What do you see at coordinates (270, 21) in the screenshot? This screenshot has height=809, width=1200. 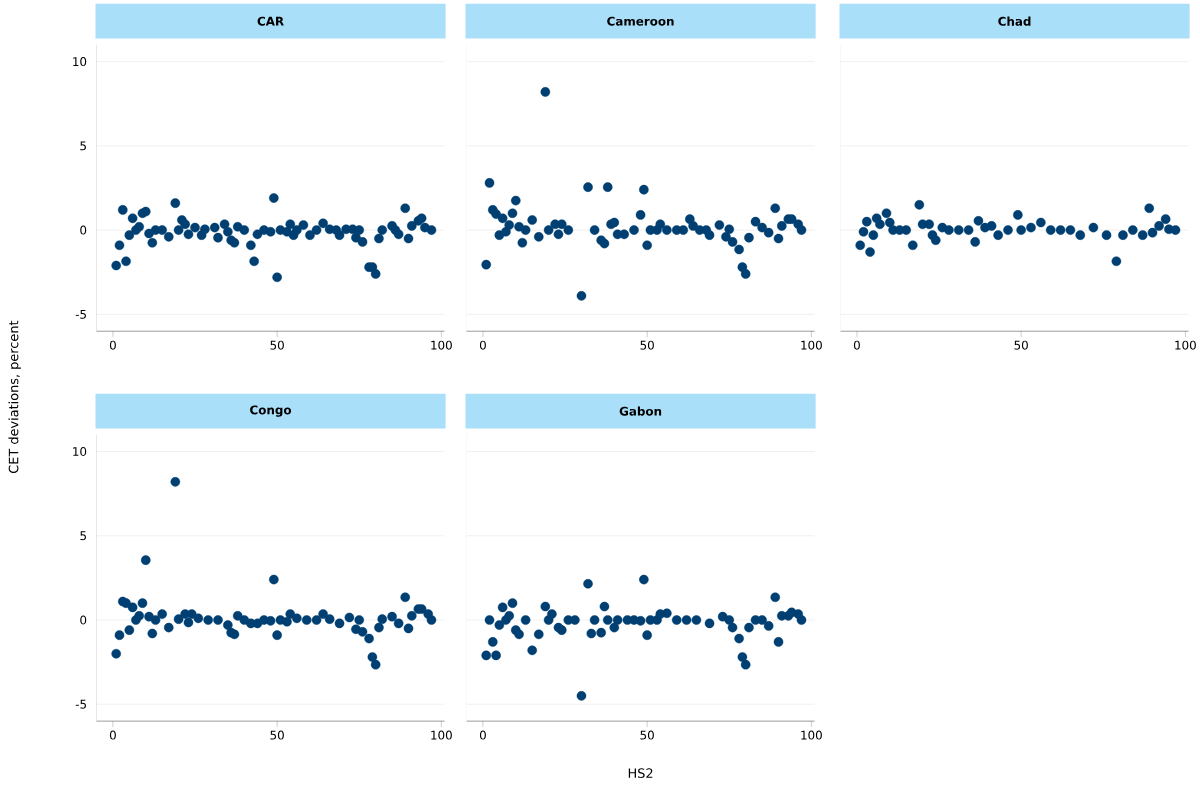 I see `chart-title: CAR` at bounding box center [270, 21].